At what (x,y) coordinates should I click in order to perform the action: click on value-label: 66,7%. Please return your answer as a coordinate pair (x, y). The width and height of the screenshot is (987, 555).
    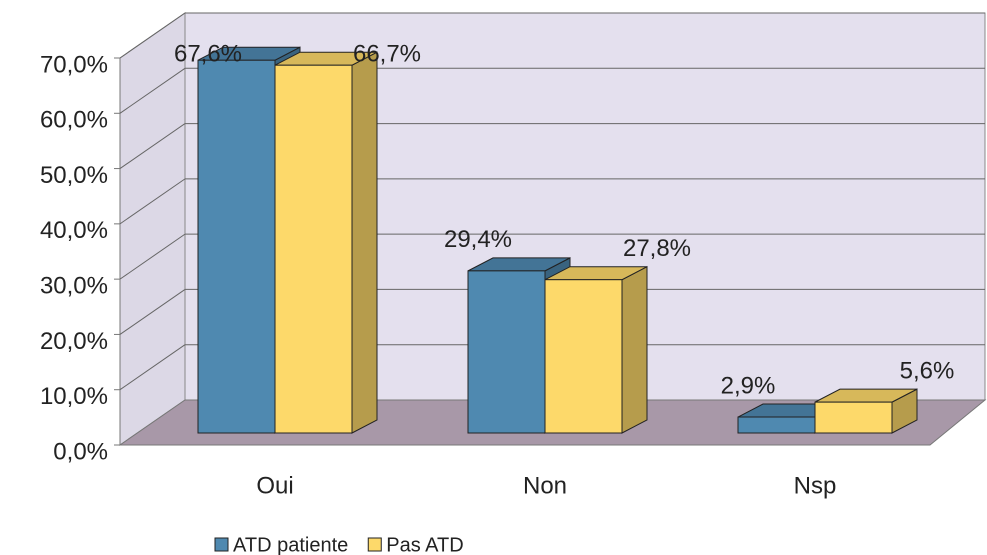
    Looking at the image, I should click on (387, 53).